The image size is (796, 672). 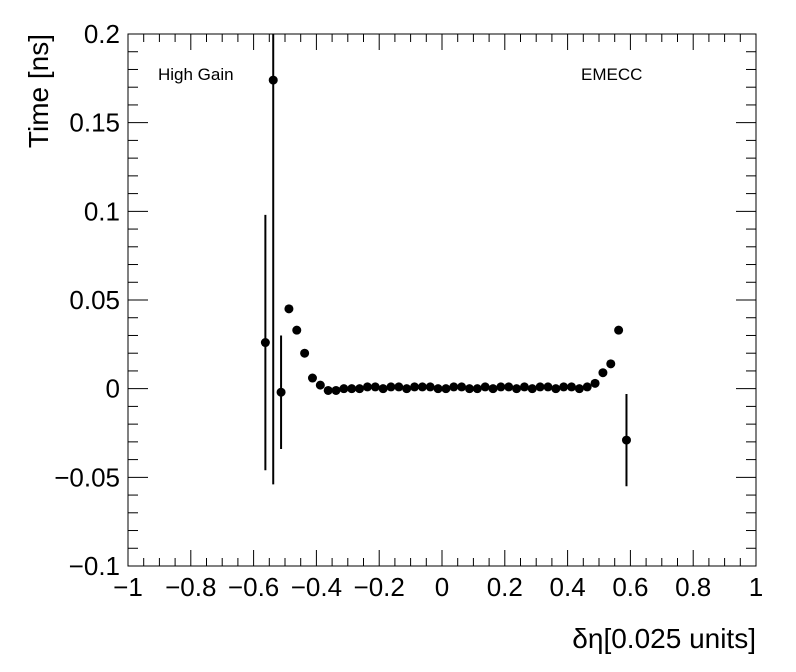 What do you see at coordinates (94, 566) in the screenshot?
I see `y-tick-label: −0.1` at bounding box center [94, 566].